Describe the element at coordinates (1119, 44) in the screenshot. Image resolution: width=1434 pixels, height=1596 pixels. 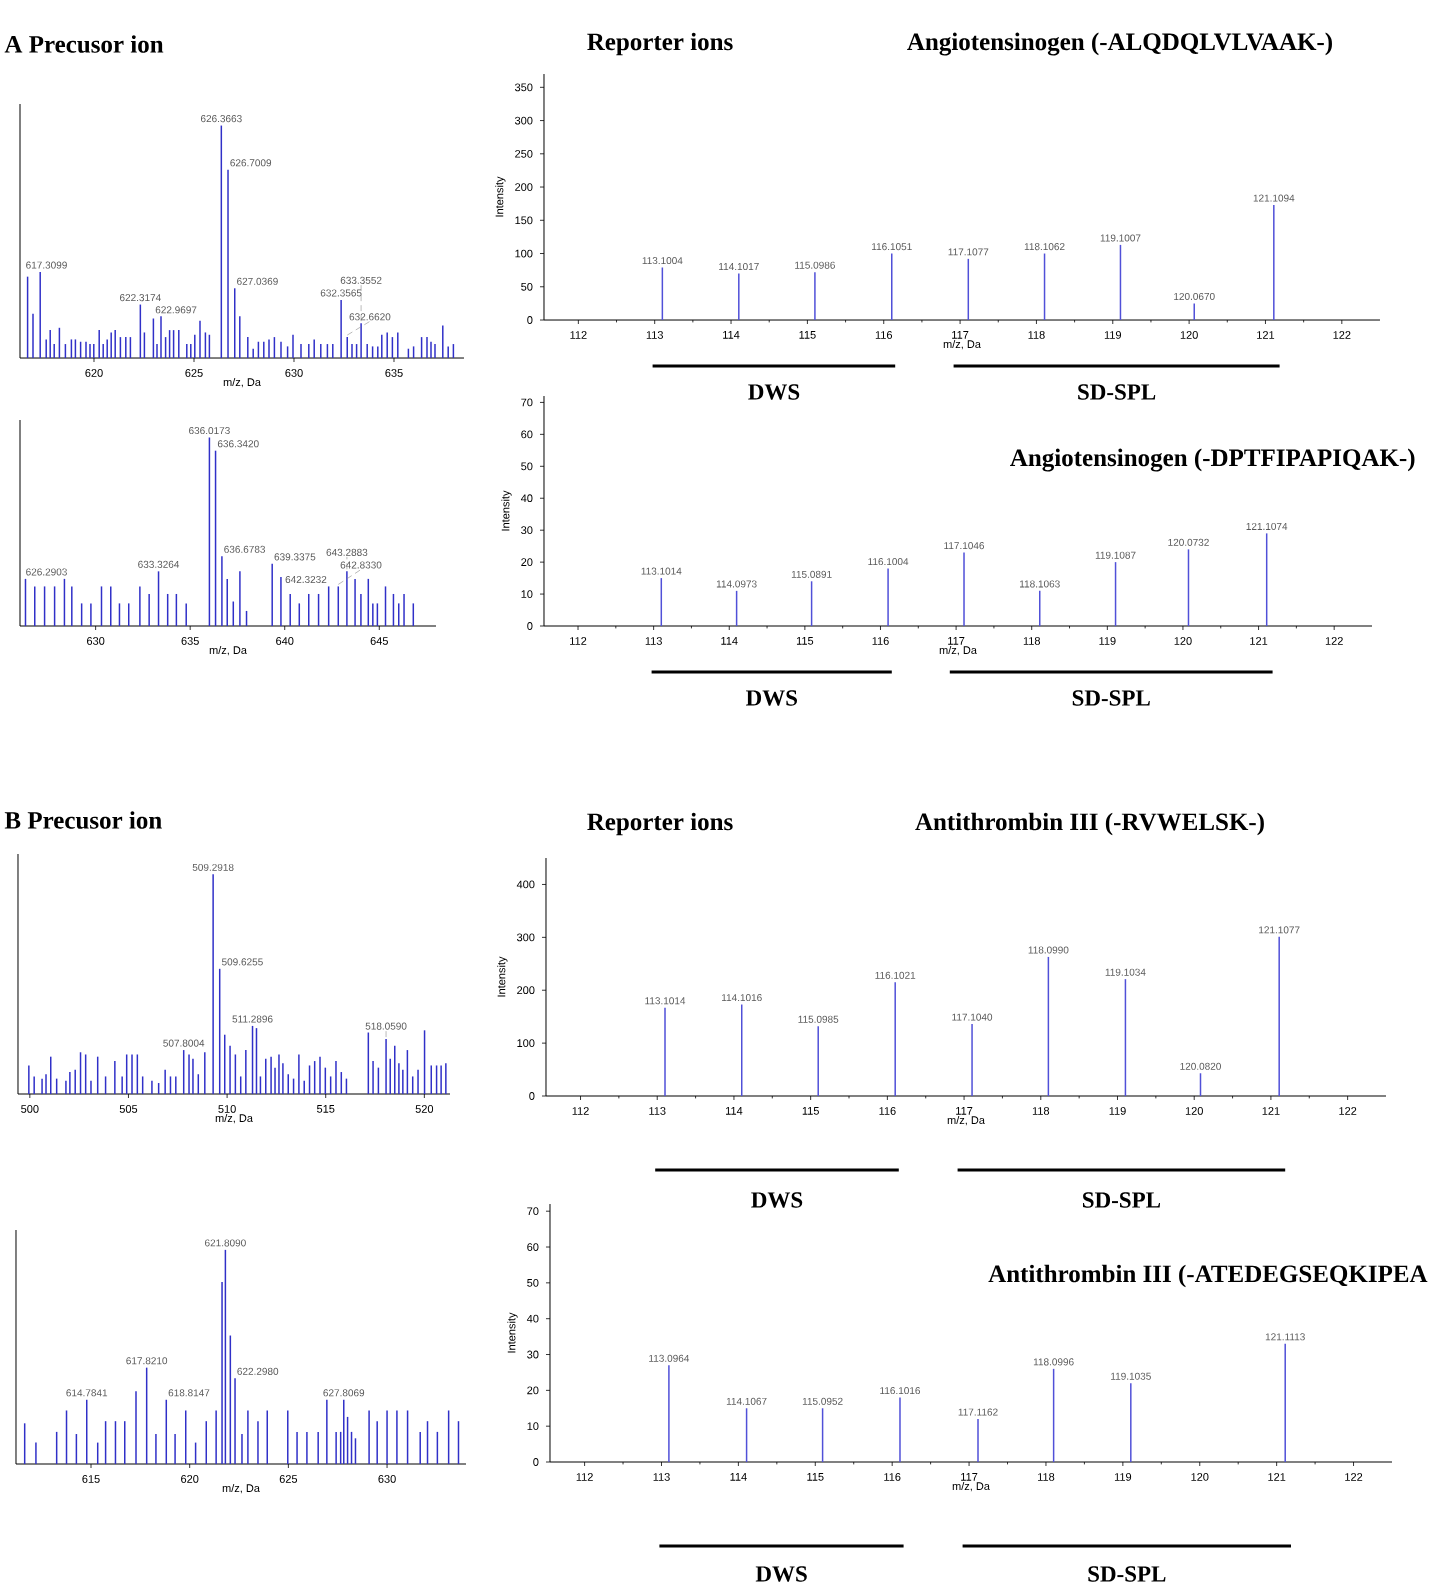
I see `chart-title: Angiotensinogen (-ALQDQLVLVAAK-)` at that location.